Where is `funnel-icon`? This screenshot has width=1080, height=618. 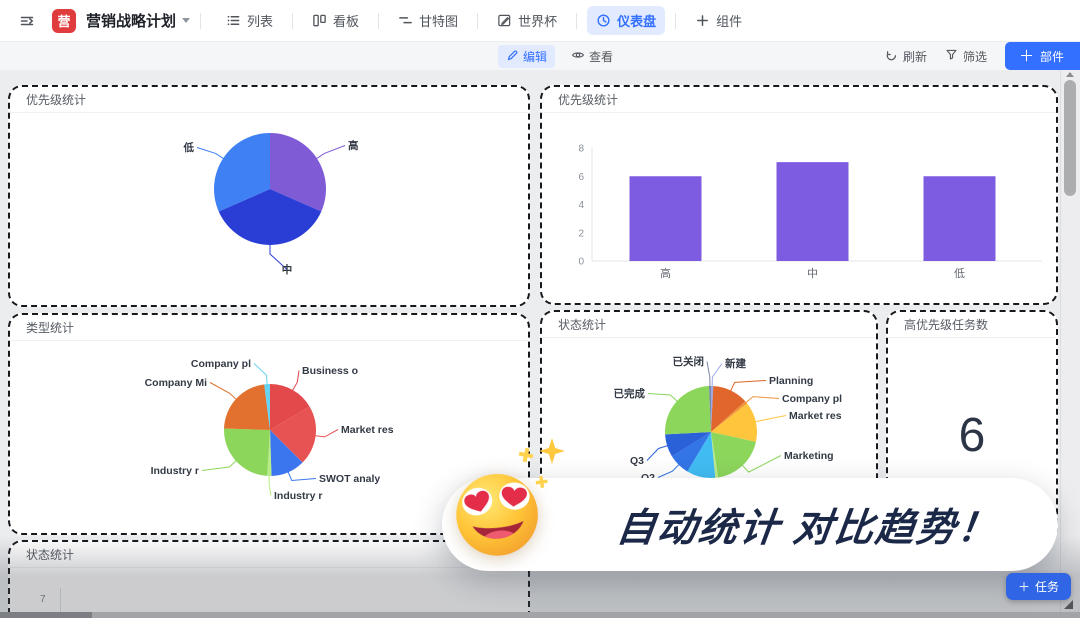 funnel-icon is located at coordinates (951, 56).